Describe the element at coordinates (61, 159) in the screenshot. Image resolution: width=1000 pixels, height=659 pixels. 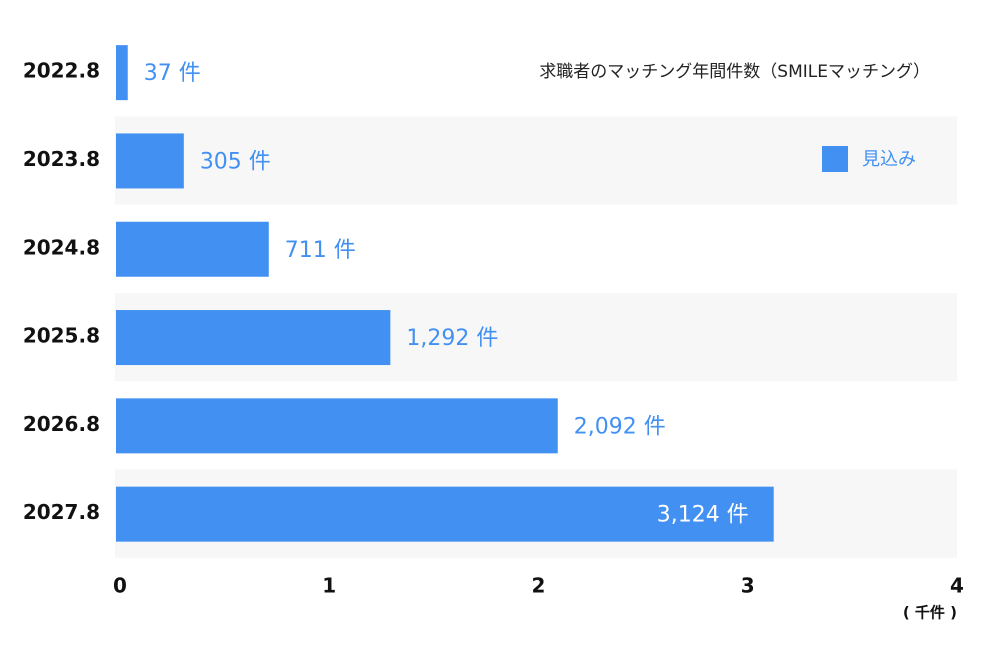
I see `y-tick-label: 2023.8` at that location.